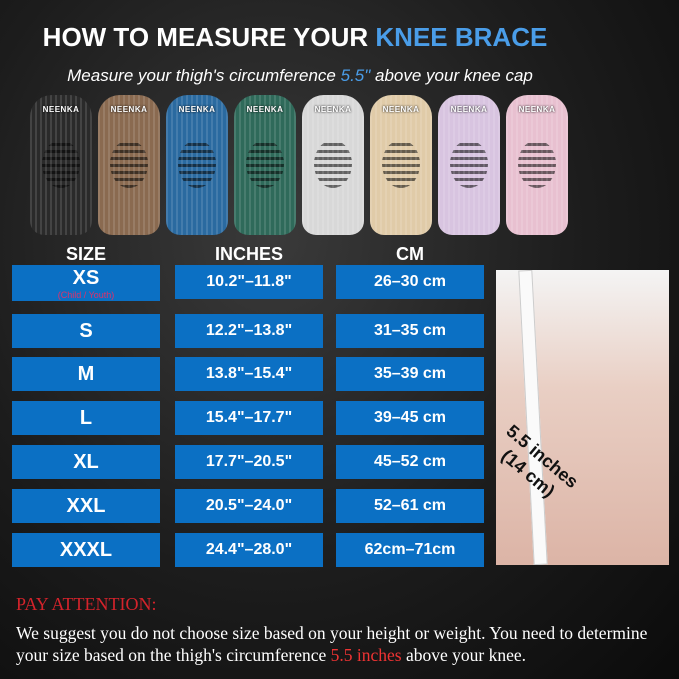  I want to click on cell-text: 20.5"–24.0", so click(249, 505).